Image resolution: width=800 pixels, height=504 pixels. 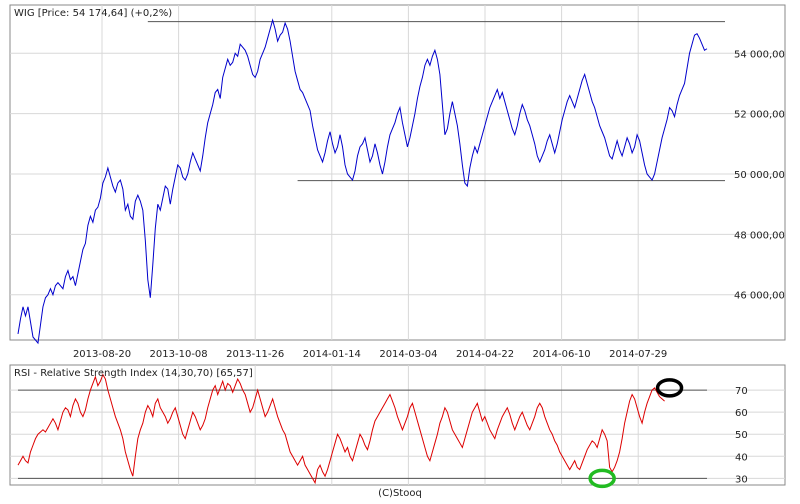 I want to click on price-y-tick-label: 52 000,00, so click(x=759, y=115).